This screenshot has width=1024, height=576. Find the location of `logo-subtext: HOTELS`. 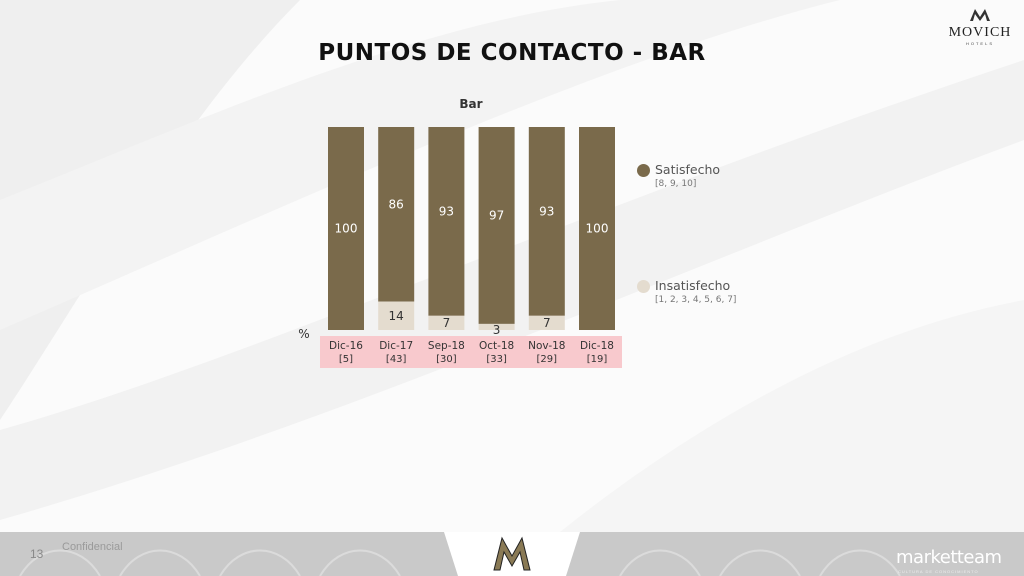

logo-subtext: HOTELS is located at coordinates (979, 43).